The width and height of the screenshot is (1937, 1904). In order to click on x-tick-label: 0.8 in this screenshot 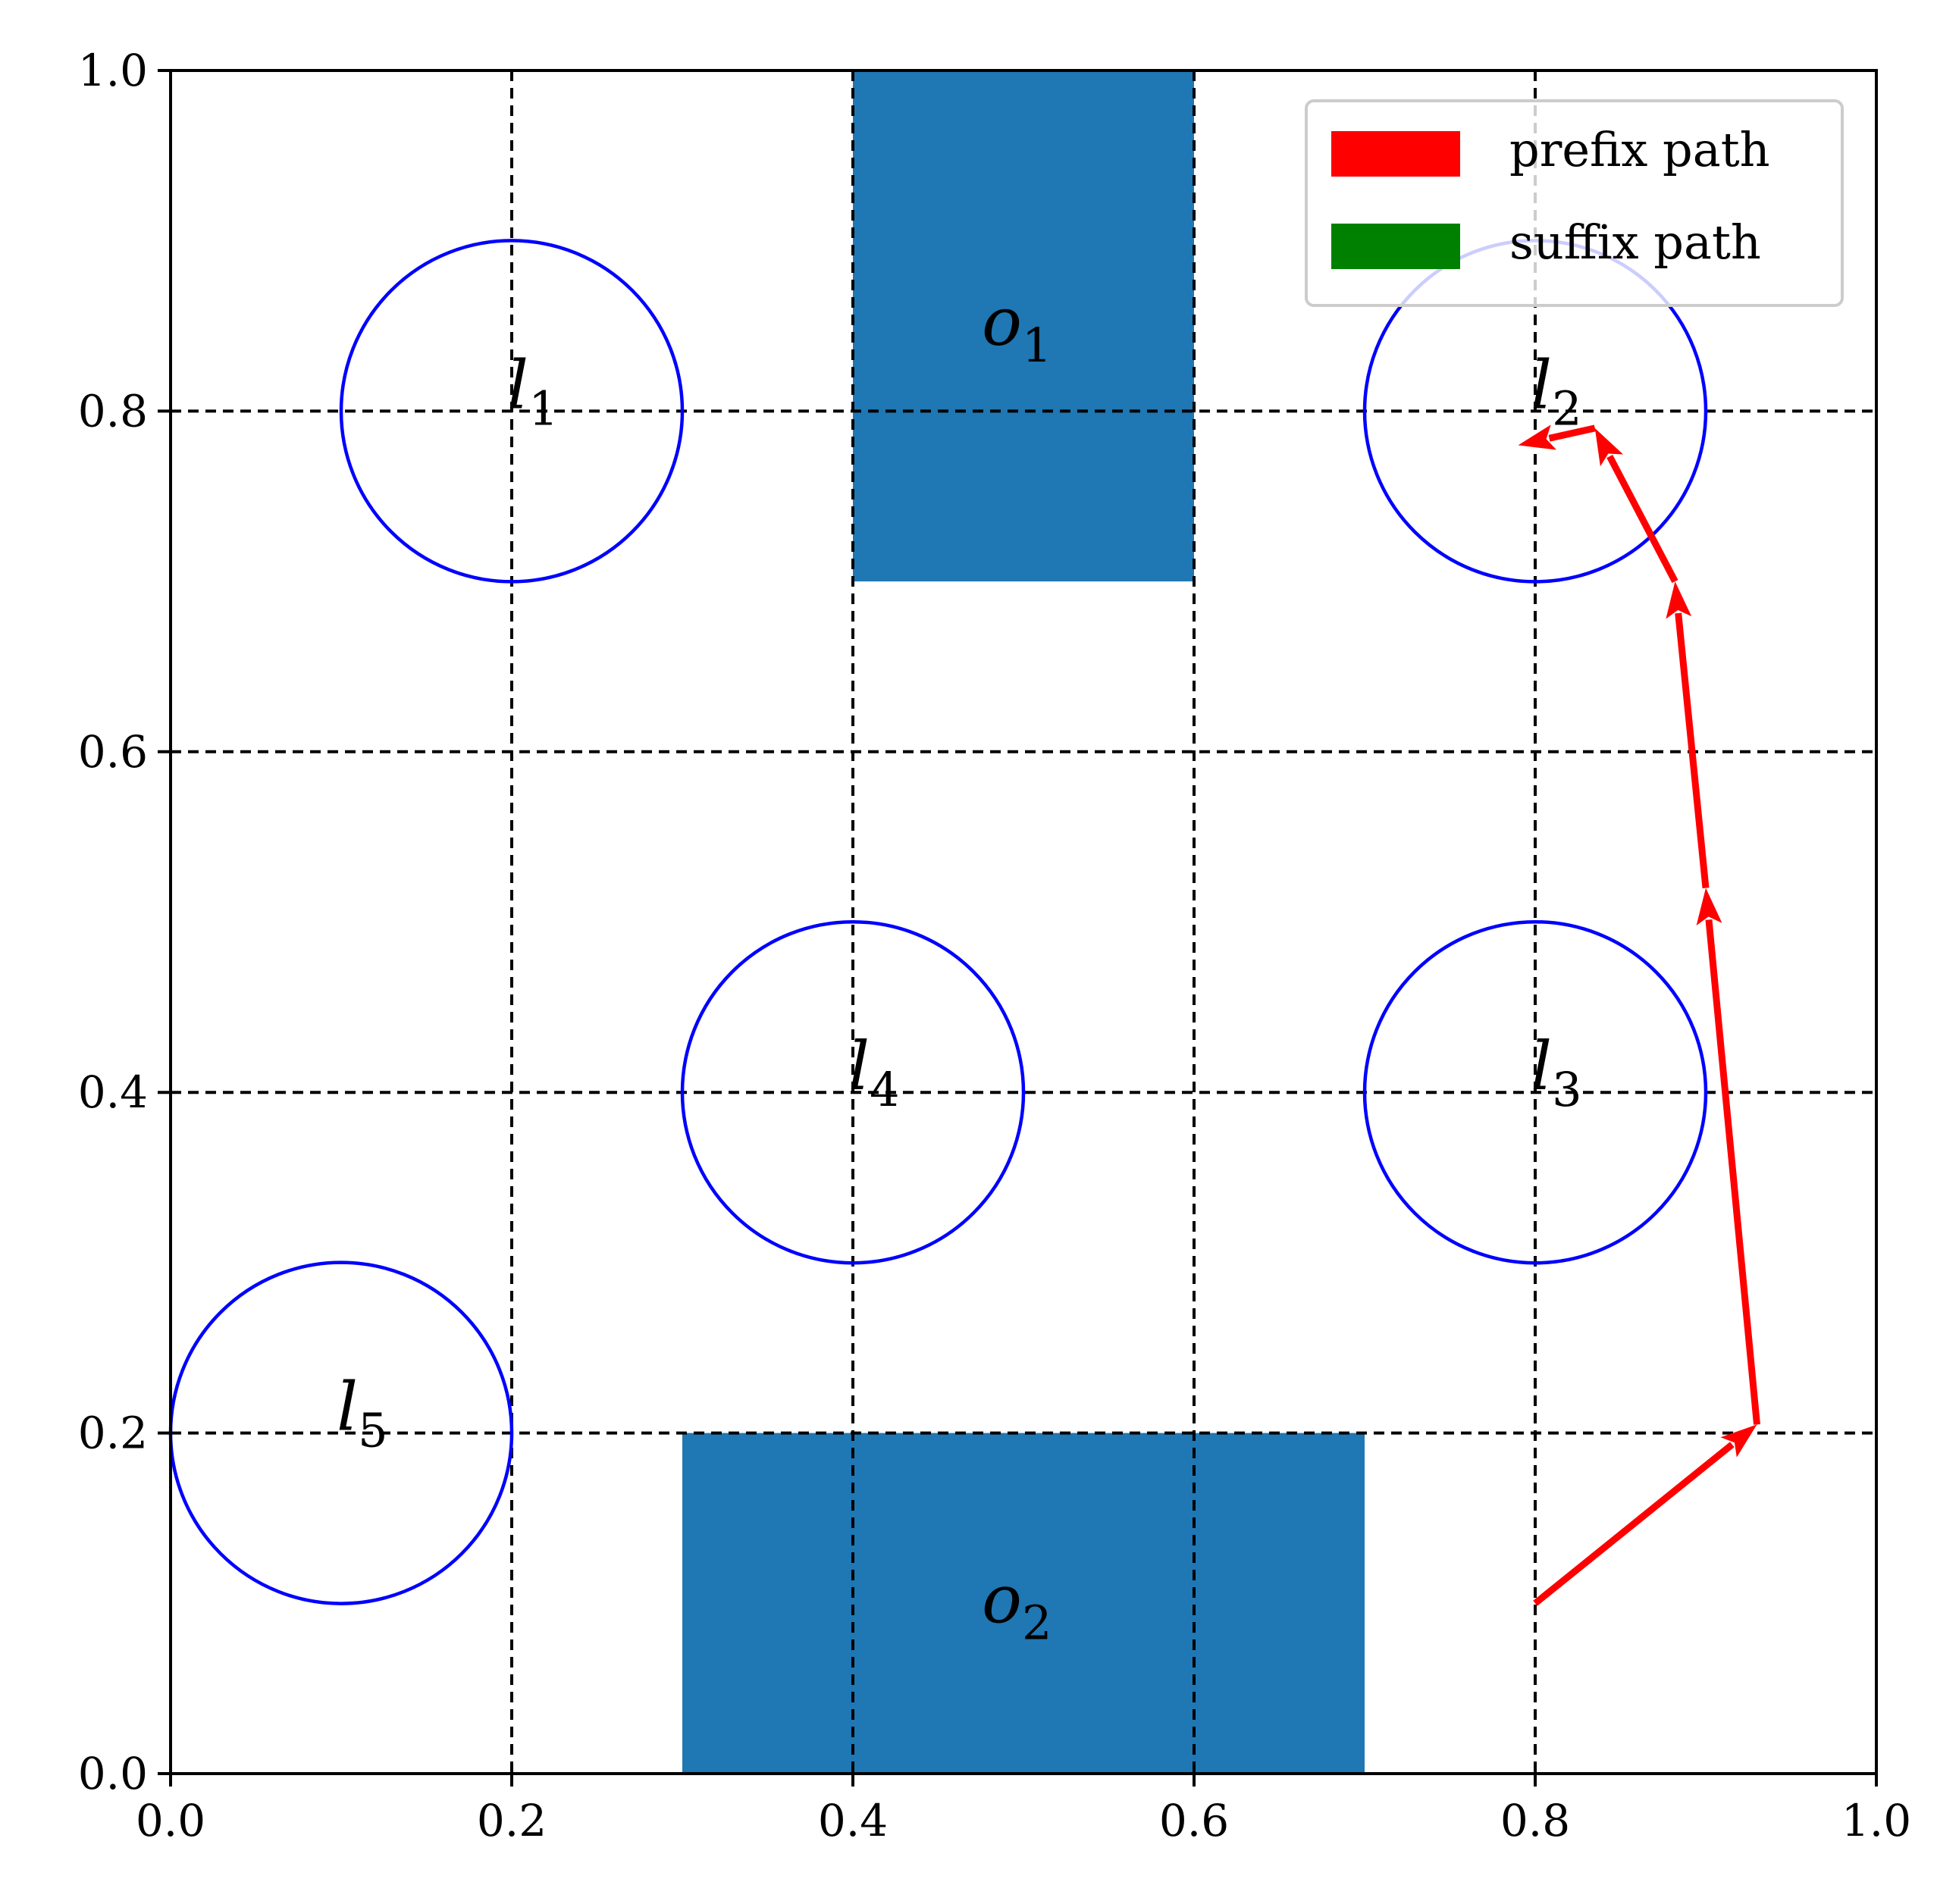, I will do `click(1535, 1821)`.